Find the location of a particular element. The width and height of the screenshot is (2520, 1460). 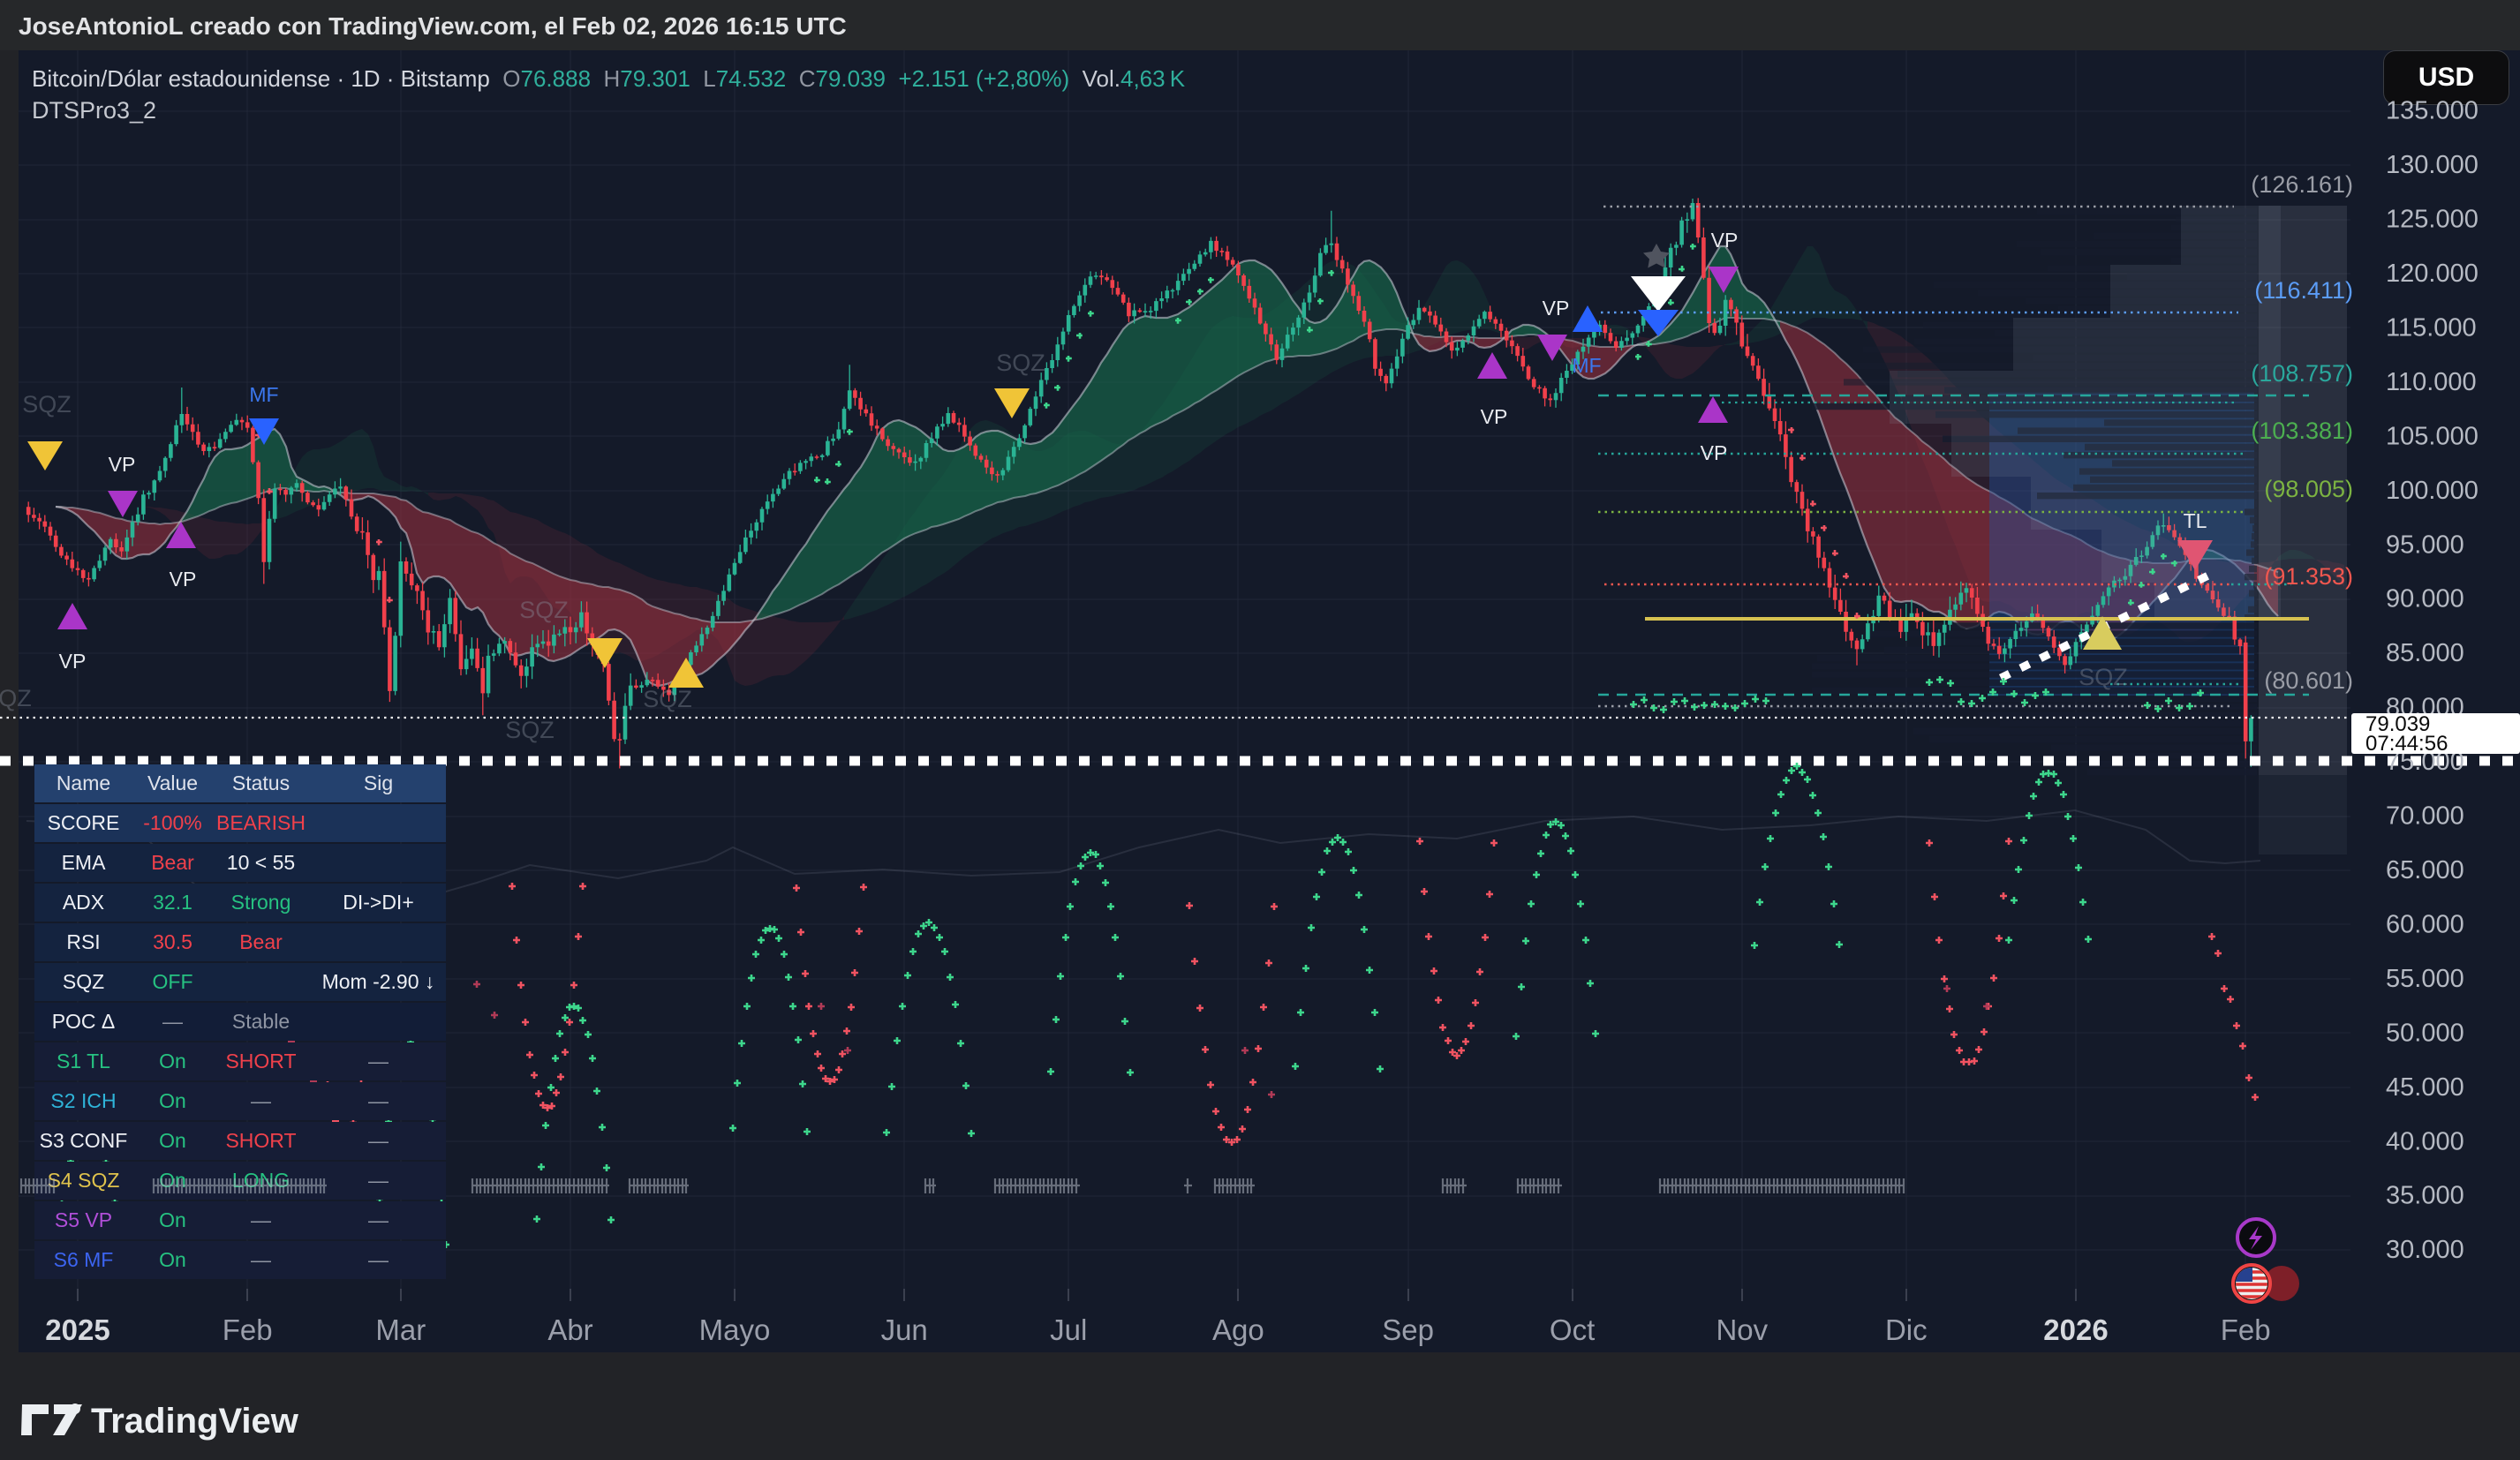

svg-text: 50.000 is located at coordinates (2425, 1033).